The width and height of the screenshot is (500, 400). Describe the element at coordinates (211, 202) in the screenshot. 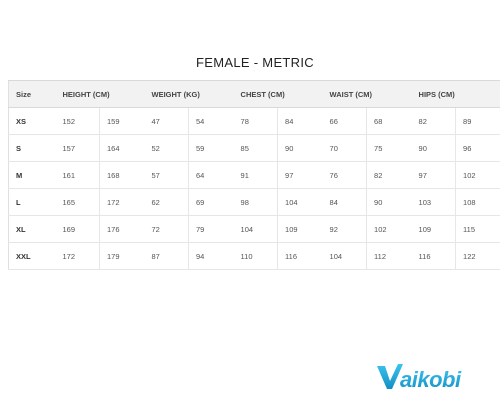

I see `value-cell: 69` at that location.